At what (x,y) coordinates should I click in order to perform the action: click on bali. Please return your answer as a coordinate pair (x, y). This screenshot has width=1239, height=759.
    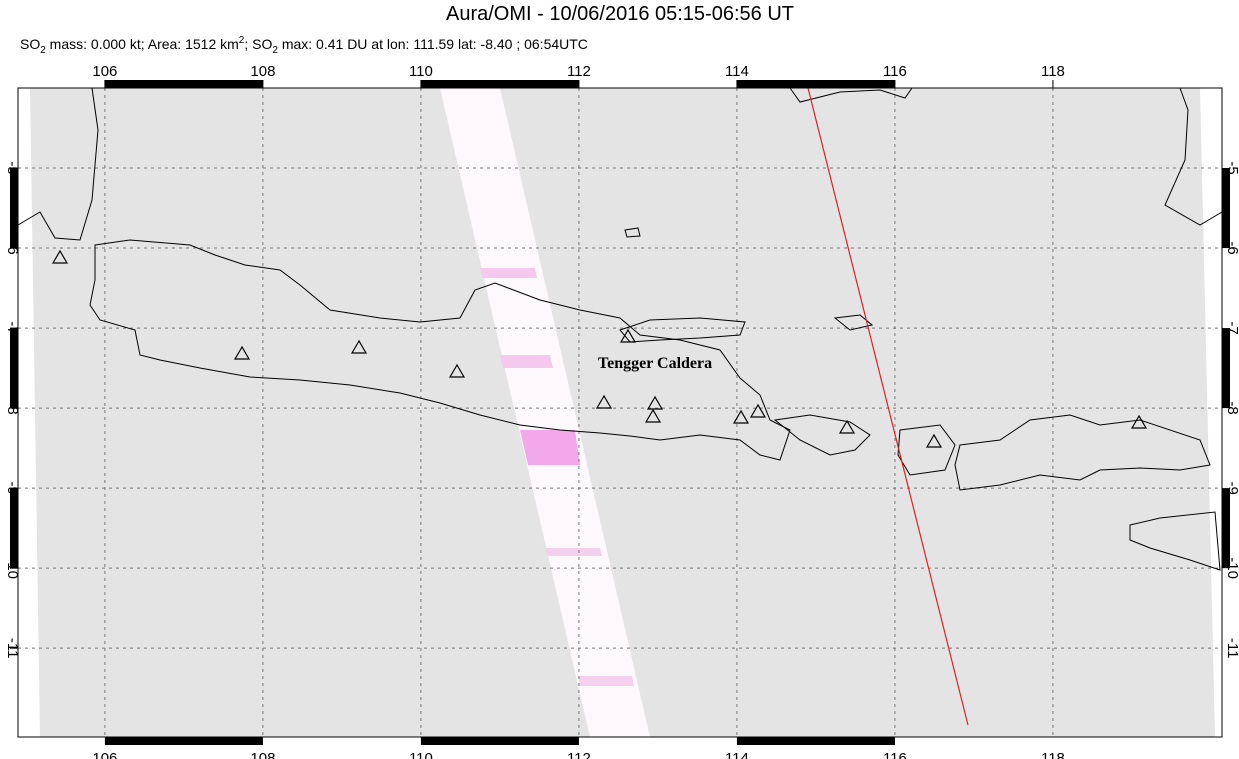
    Looking at the image, I should click on (822, 435).